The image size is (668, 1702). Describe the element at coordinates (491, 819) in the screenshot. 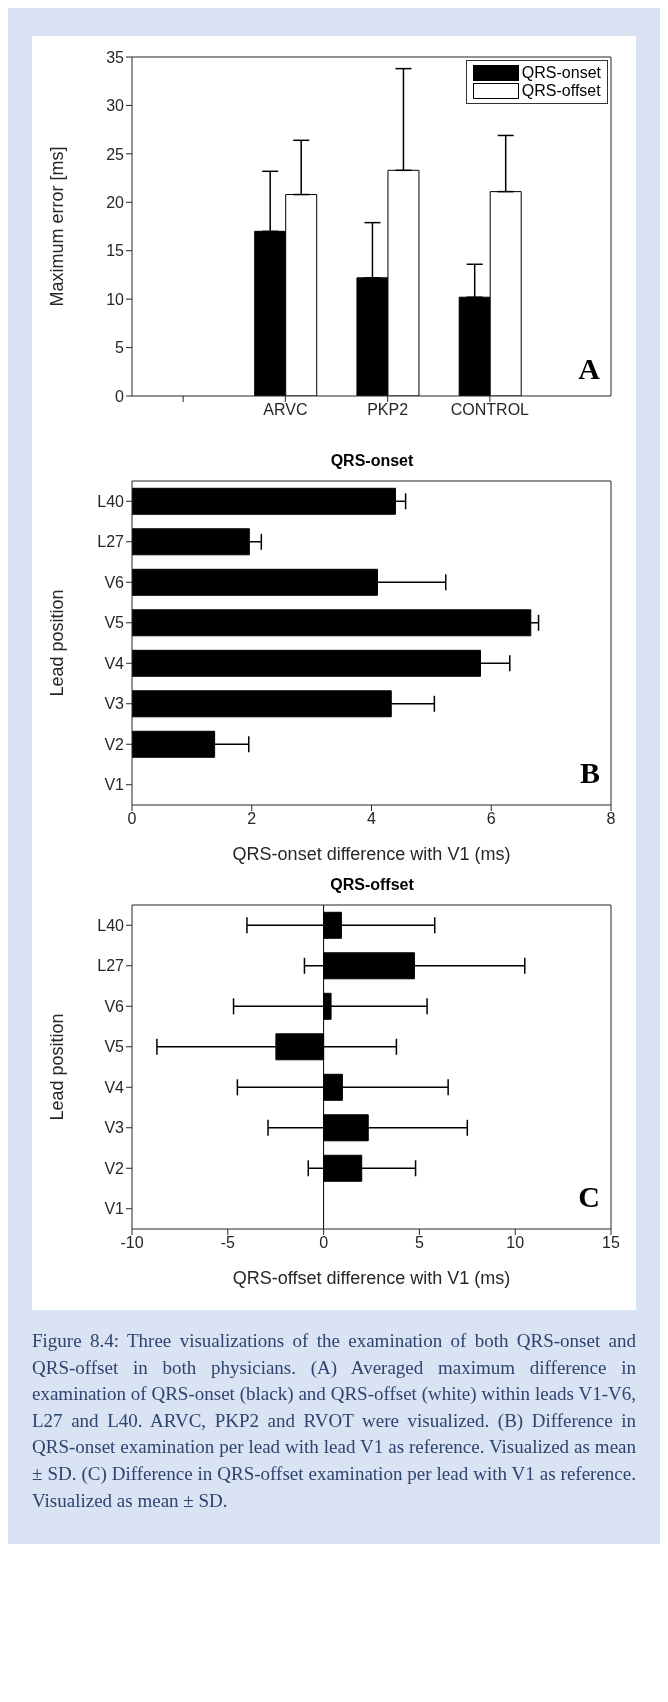

I see `x-tick-label: 6` at that location.